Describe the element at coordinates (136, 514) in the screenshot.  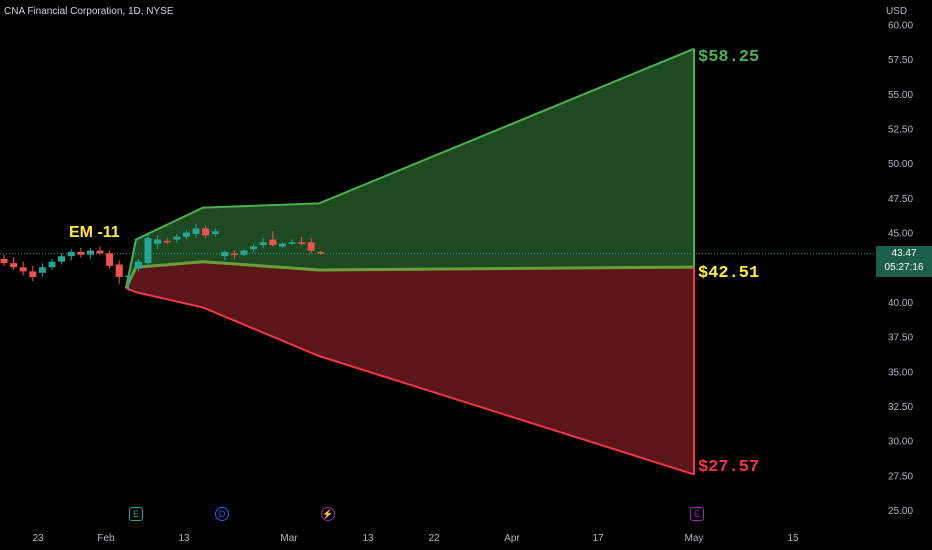
I see `earnings-event-icon: E` at that location.